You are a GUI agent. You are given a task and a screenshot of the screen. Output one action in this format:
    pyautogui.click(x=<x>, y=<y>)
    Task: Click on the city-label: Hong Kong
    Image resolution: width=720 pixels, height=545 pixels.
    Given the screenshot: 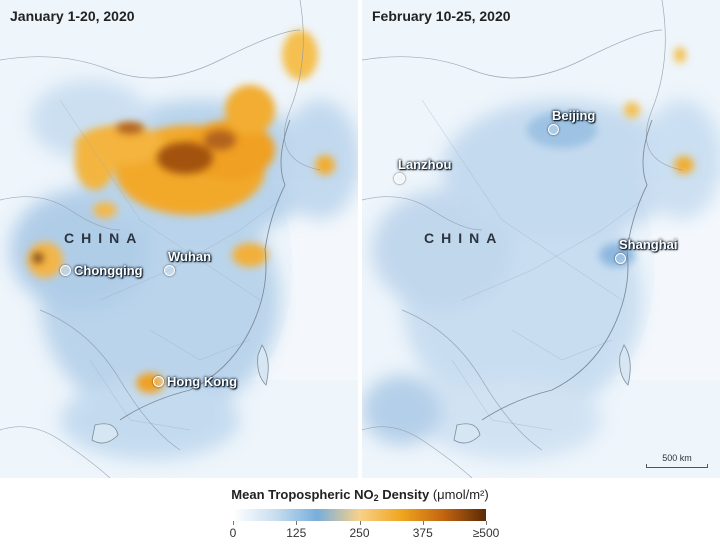 What is the action you would take?
    pyautogui.click(x=202, y=381)
    